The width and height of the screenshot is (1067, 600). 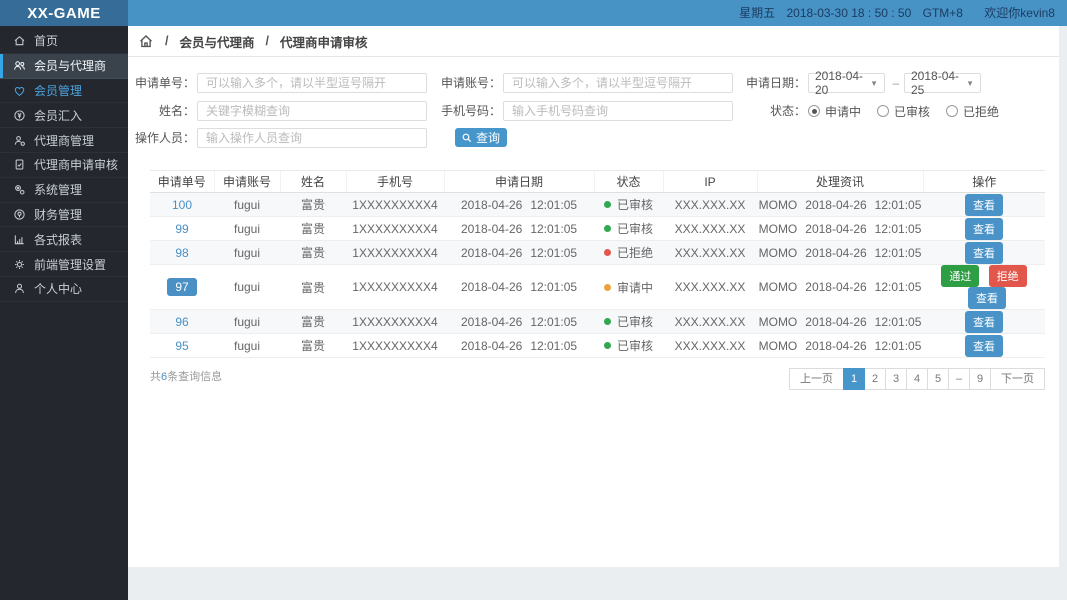 What do you see at coordinates (394, 181) in the screenshot?
I see `th-phone: 手机号` at bounding box center [394, 181].